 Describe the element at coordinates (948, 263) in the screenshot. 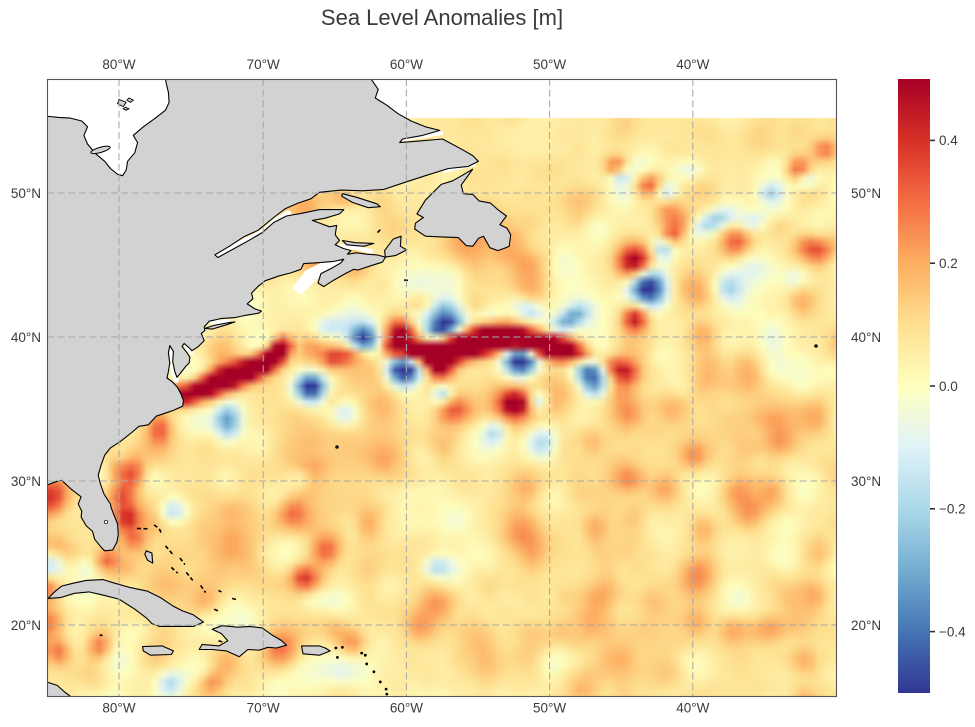

I see `svg-text: 0.2` at that location.